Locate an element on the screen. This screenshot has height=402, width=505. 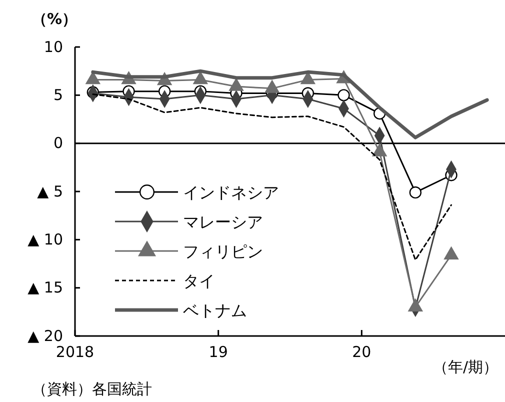
y-tick-label: ▲ 15 is located at coordinates (45, 287).